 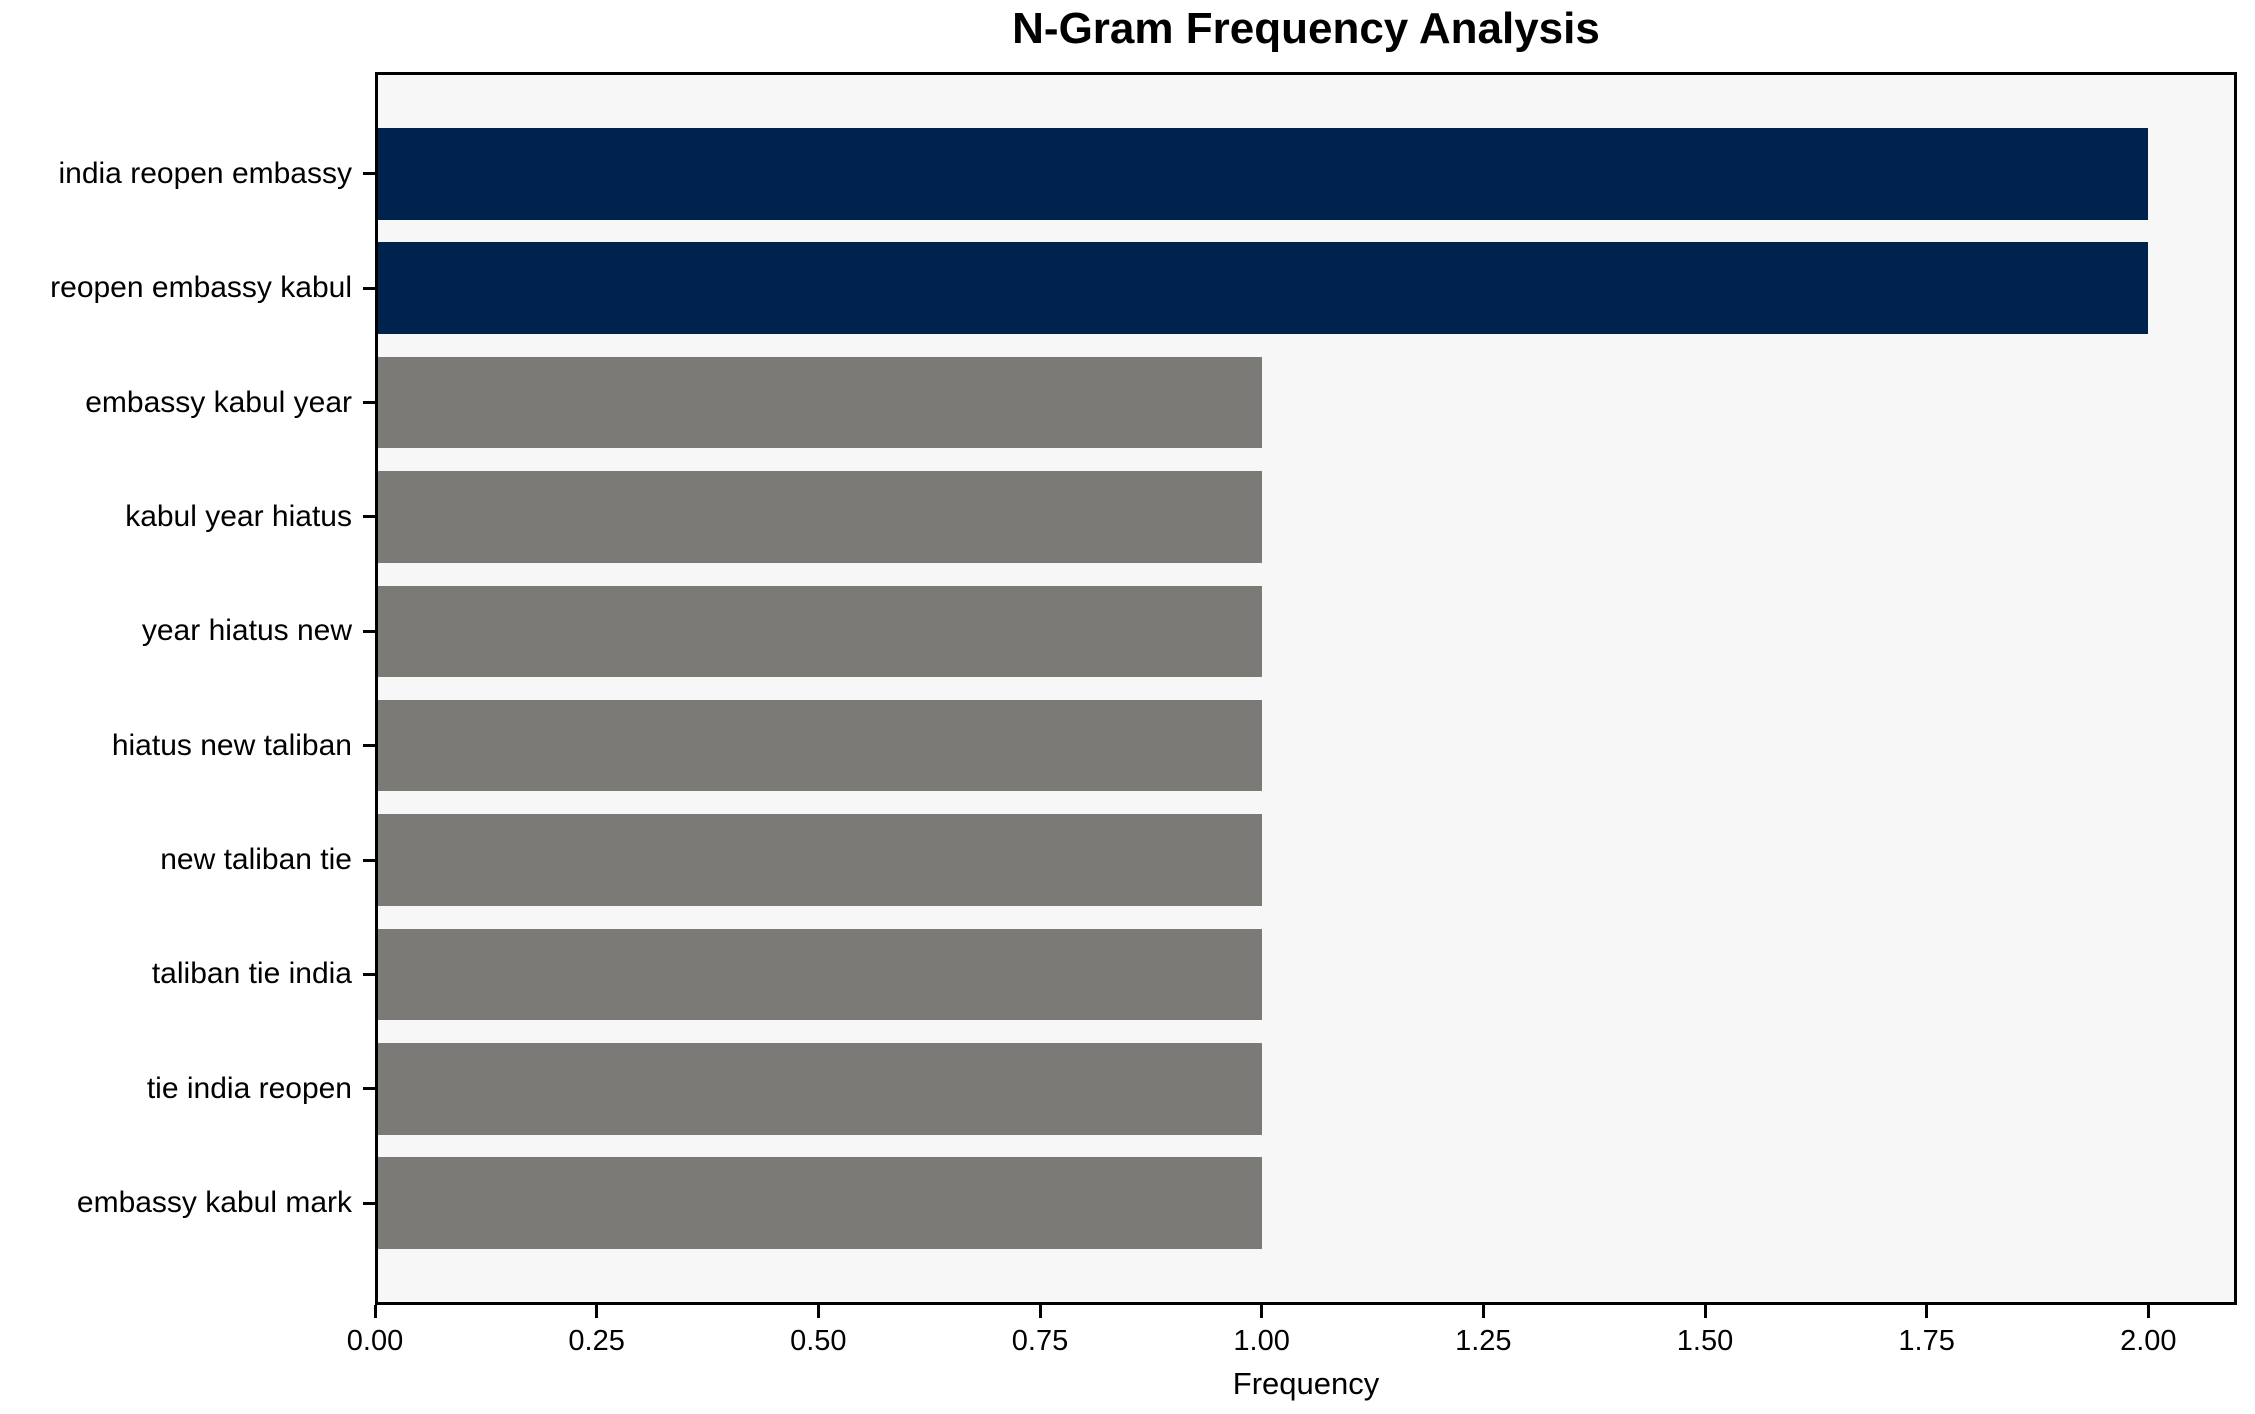 I want to click on x-tick-label-1: 0.25, so click(x=596, y=1341).